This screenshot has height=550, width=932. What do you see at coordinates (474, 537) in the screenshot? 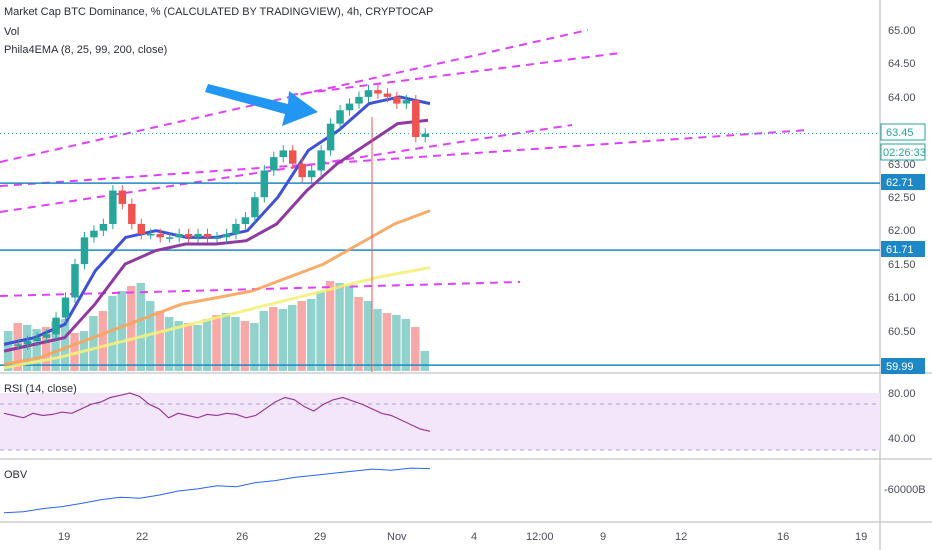
I see `time-tick: 4` at bounding box center [474, 537].